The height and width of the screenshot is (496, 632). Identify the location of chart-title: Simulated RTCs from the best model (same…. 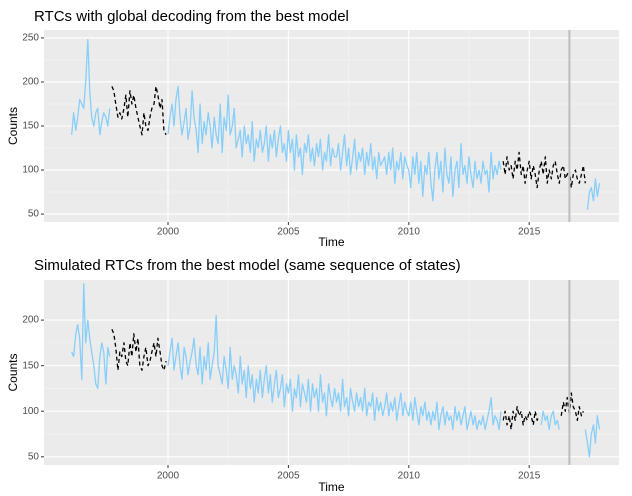
(247, 265).